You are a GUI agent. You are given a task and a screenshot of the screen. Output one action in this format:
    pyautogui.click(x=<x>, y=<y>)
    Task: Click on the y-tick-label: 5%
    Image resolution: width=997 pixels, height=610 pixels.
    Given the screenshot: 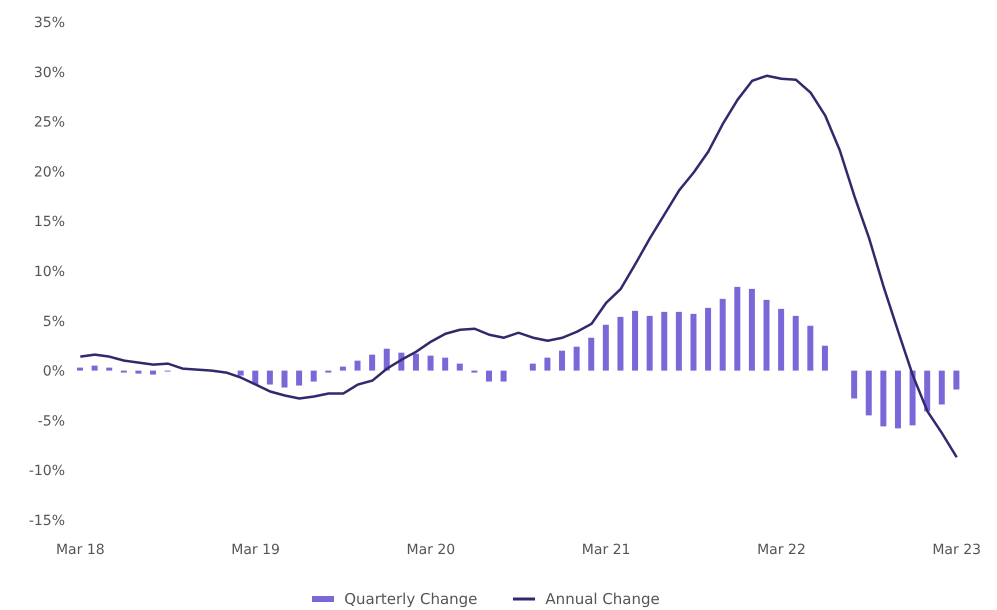 What is the action you would take?
    pyautogui.click(x=53, y=322)
    